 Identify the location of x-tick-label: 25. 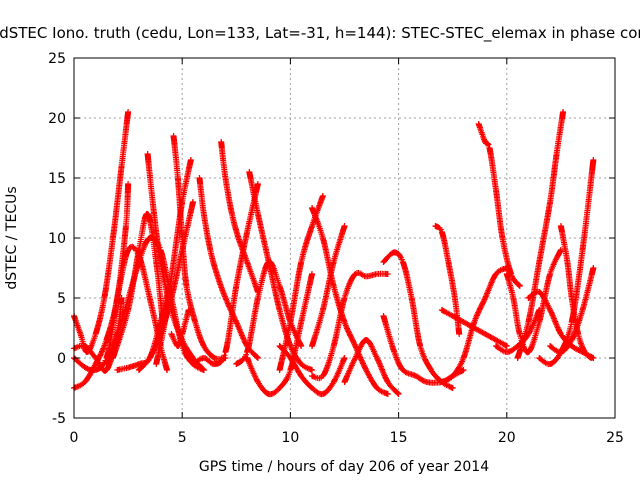
(615, 438).